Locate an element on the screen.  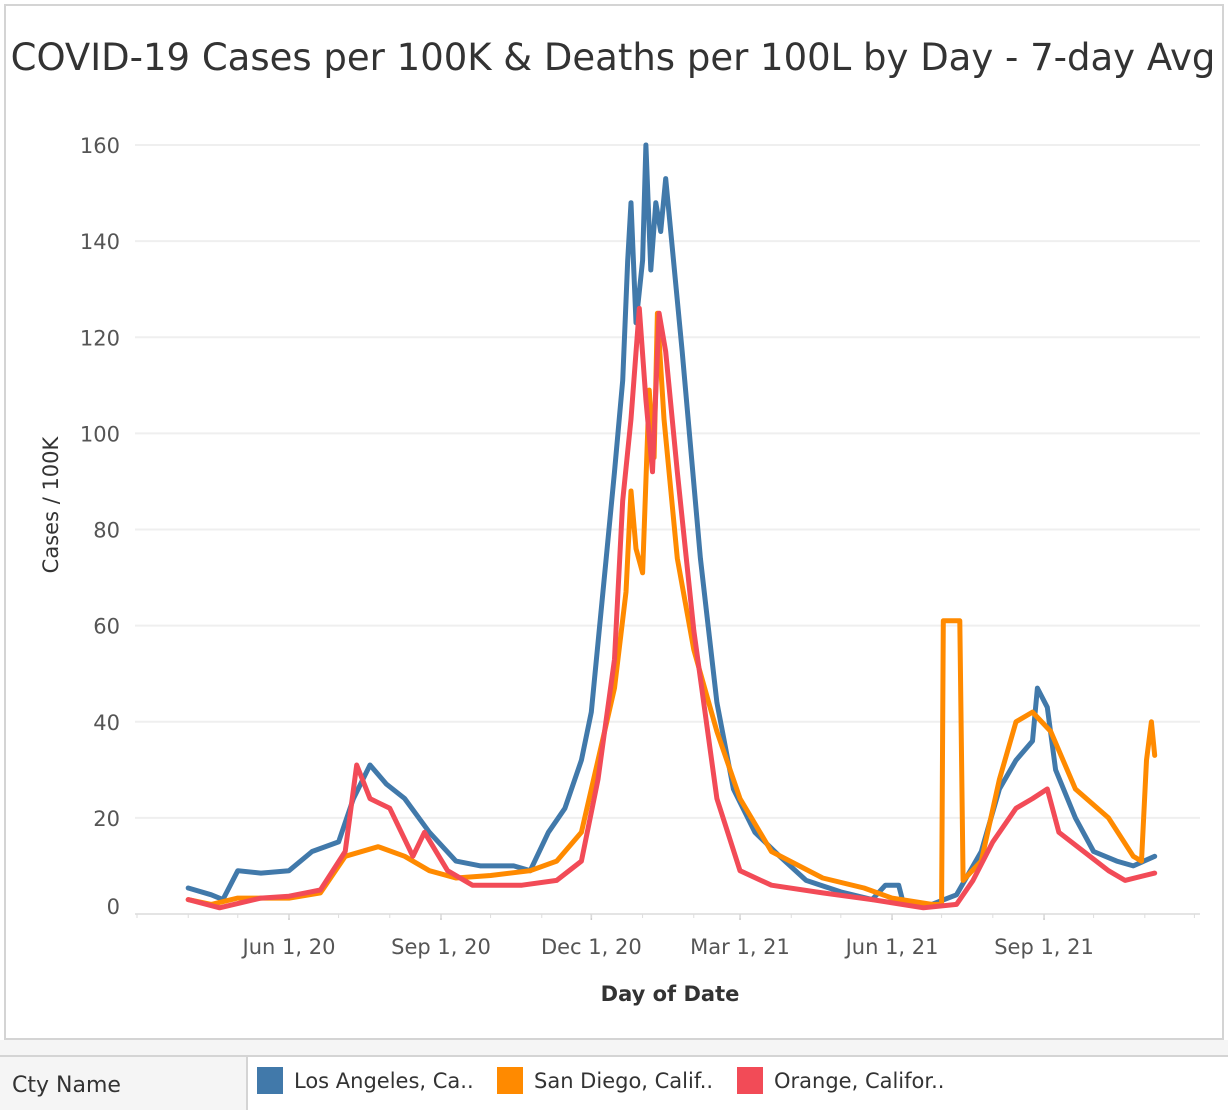
legend-title: Cty Name is located at coordinates (66, 1085).